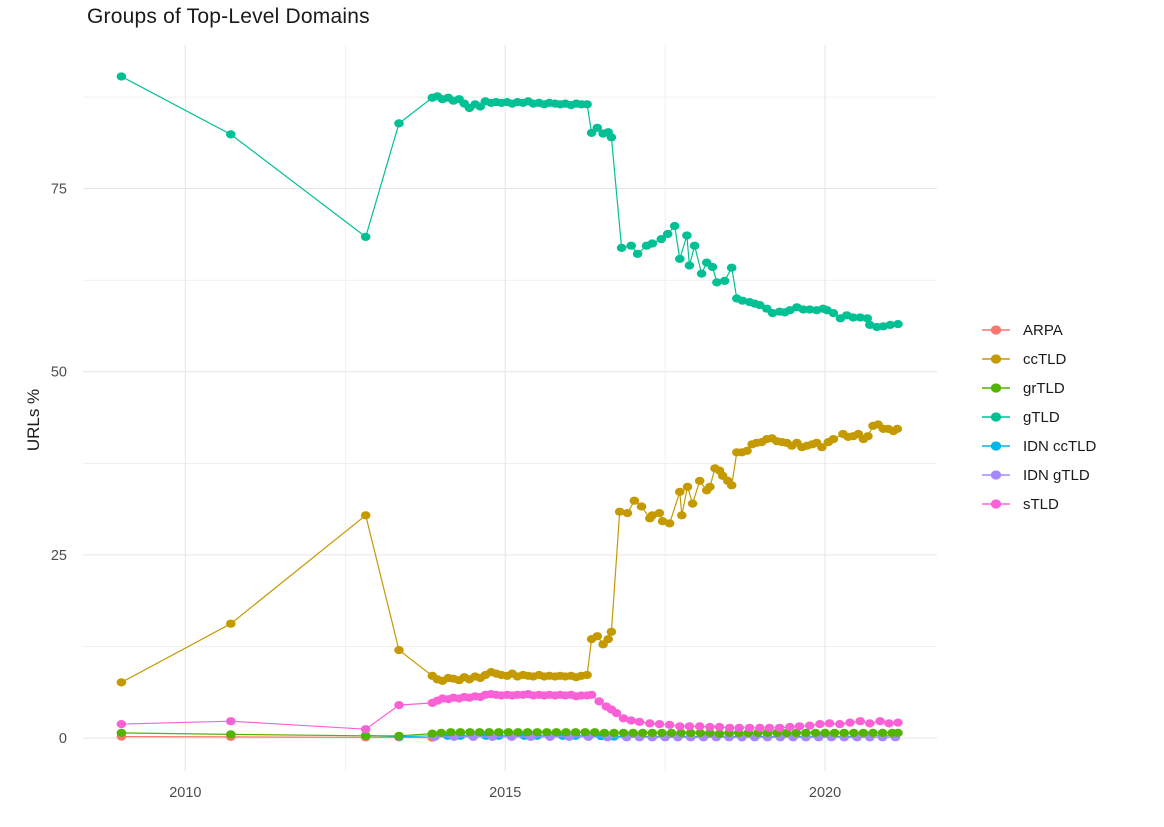  I want to click on legend-item-idn-gtld: IDN gTLD, so click(1038, 475).